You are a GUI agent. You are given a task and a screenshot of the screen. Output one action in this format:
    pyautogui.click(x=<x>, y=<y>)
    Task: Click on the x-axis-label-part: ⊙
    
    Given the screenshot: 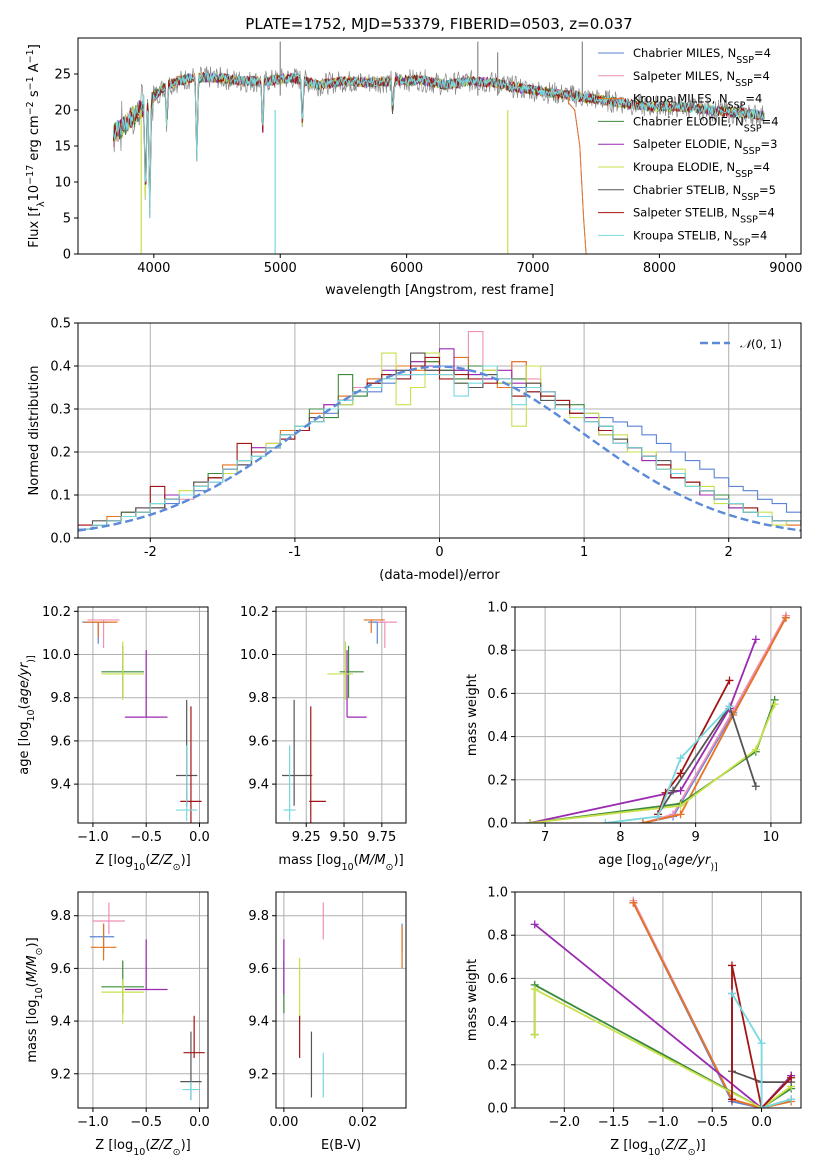 What is the action you would take?
    pyautogui.click(x=390, y=867)
    